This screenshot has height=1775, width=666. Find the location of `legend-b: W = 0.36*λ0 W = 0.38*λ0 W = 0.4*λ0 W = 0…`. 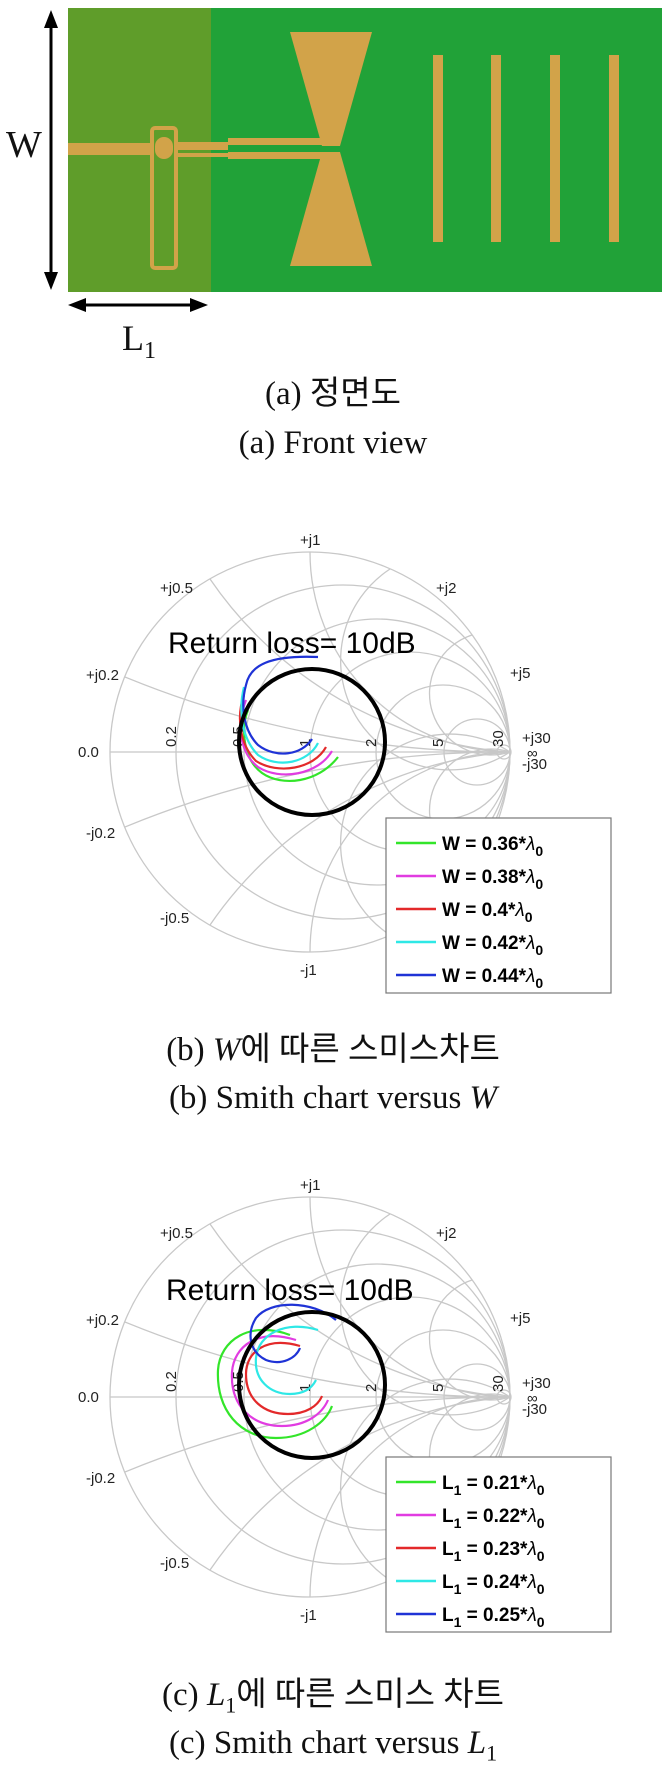

legend-b: W = 0.36*λ0 W = 0.38*λ0 W = 0.4*λ0 W = 0… is located at coordinates (498, 905).